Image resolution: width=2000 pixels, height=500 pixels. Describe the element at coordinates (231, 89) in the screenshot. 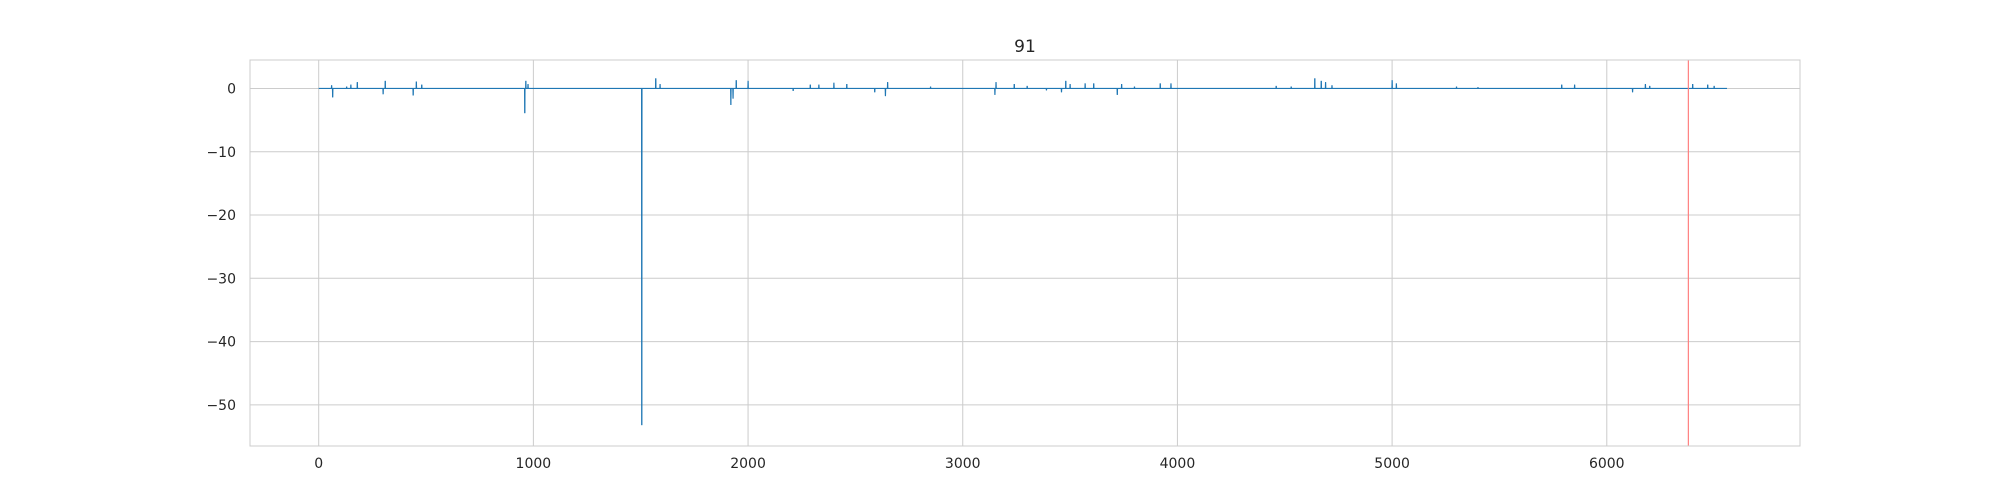

I see `y-tick-label: 0` at that location.